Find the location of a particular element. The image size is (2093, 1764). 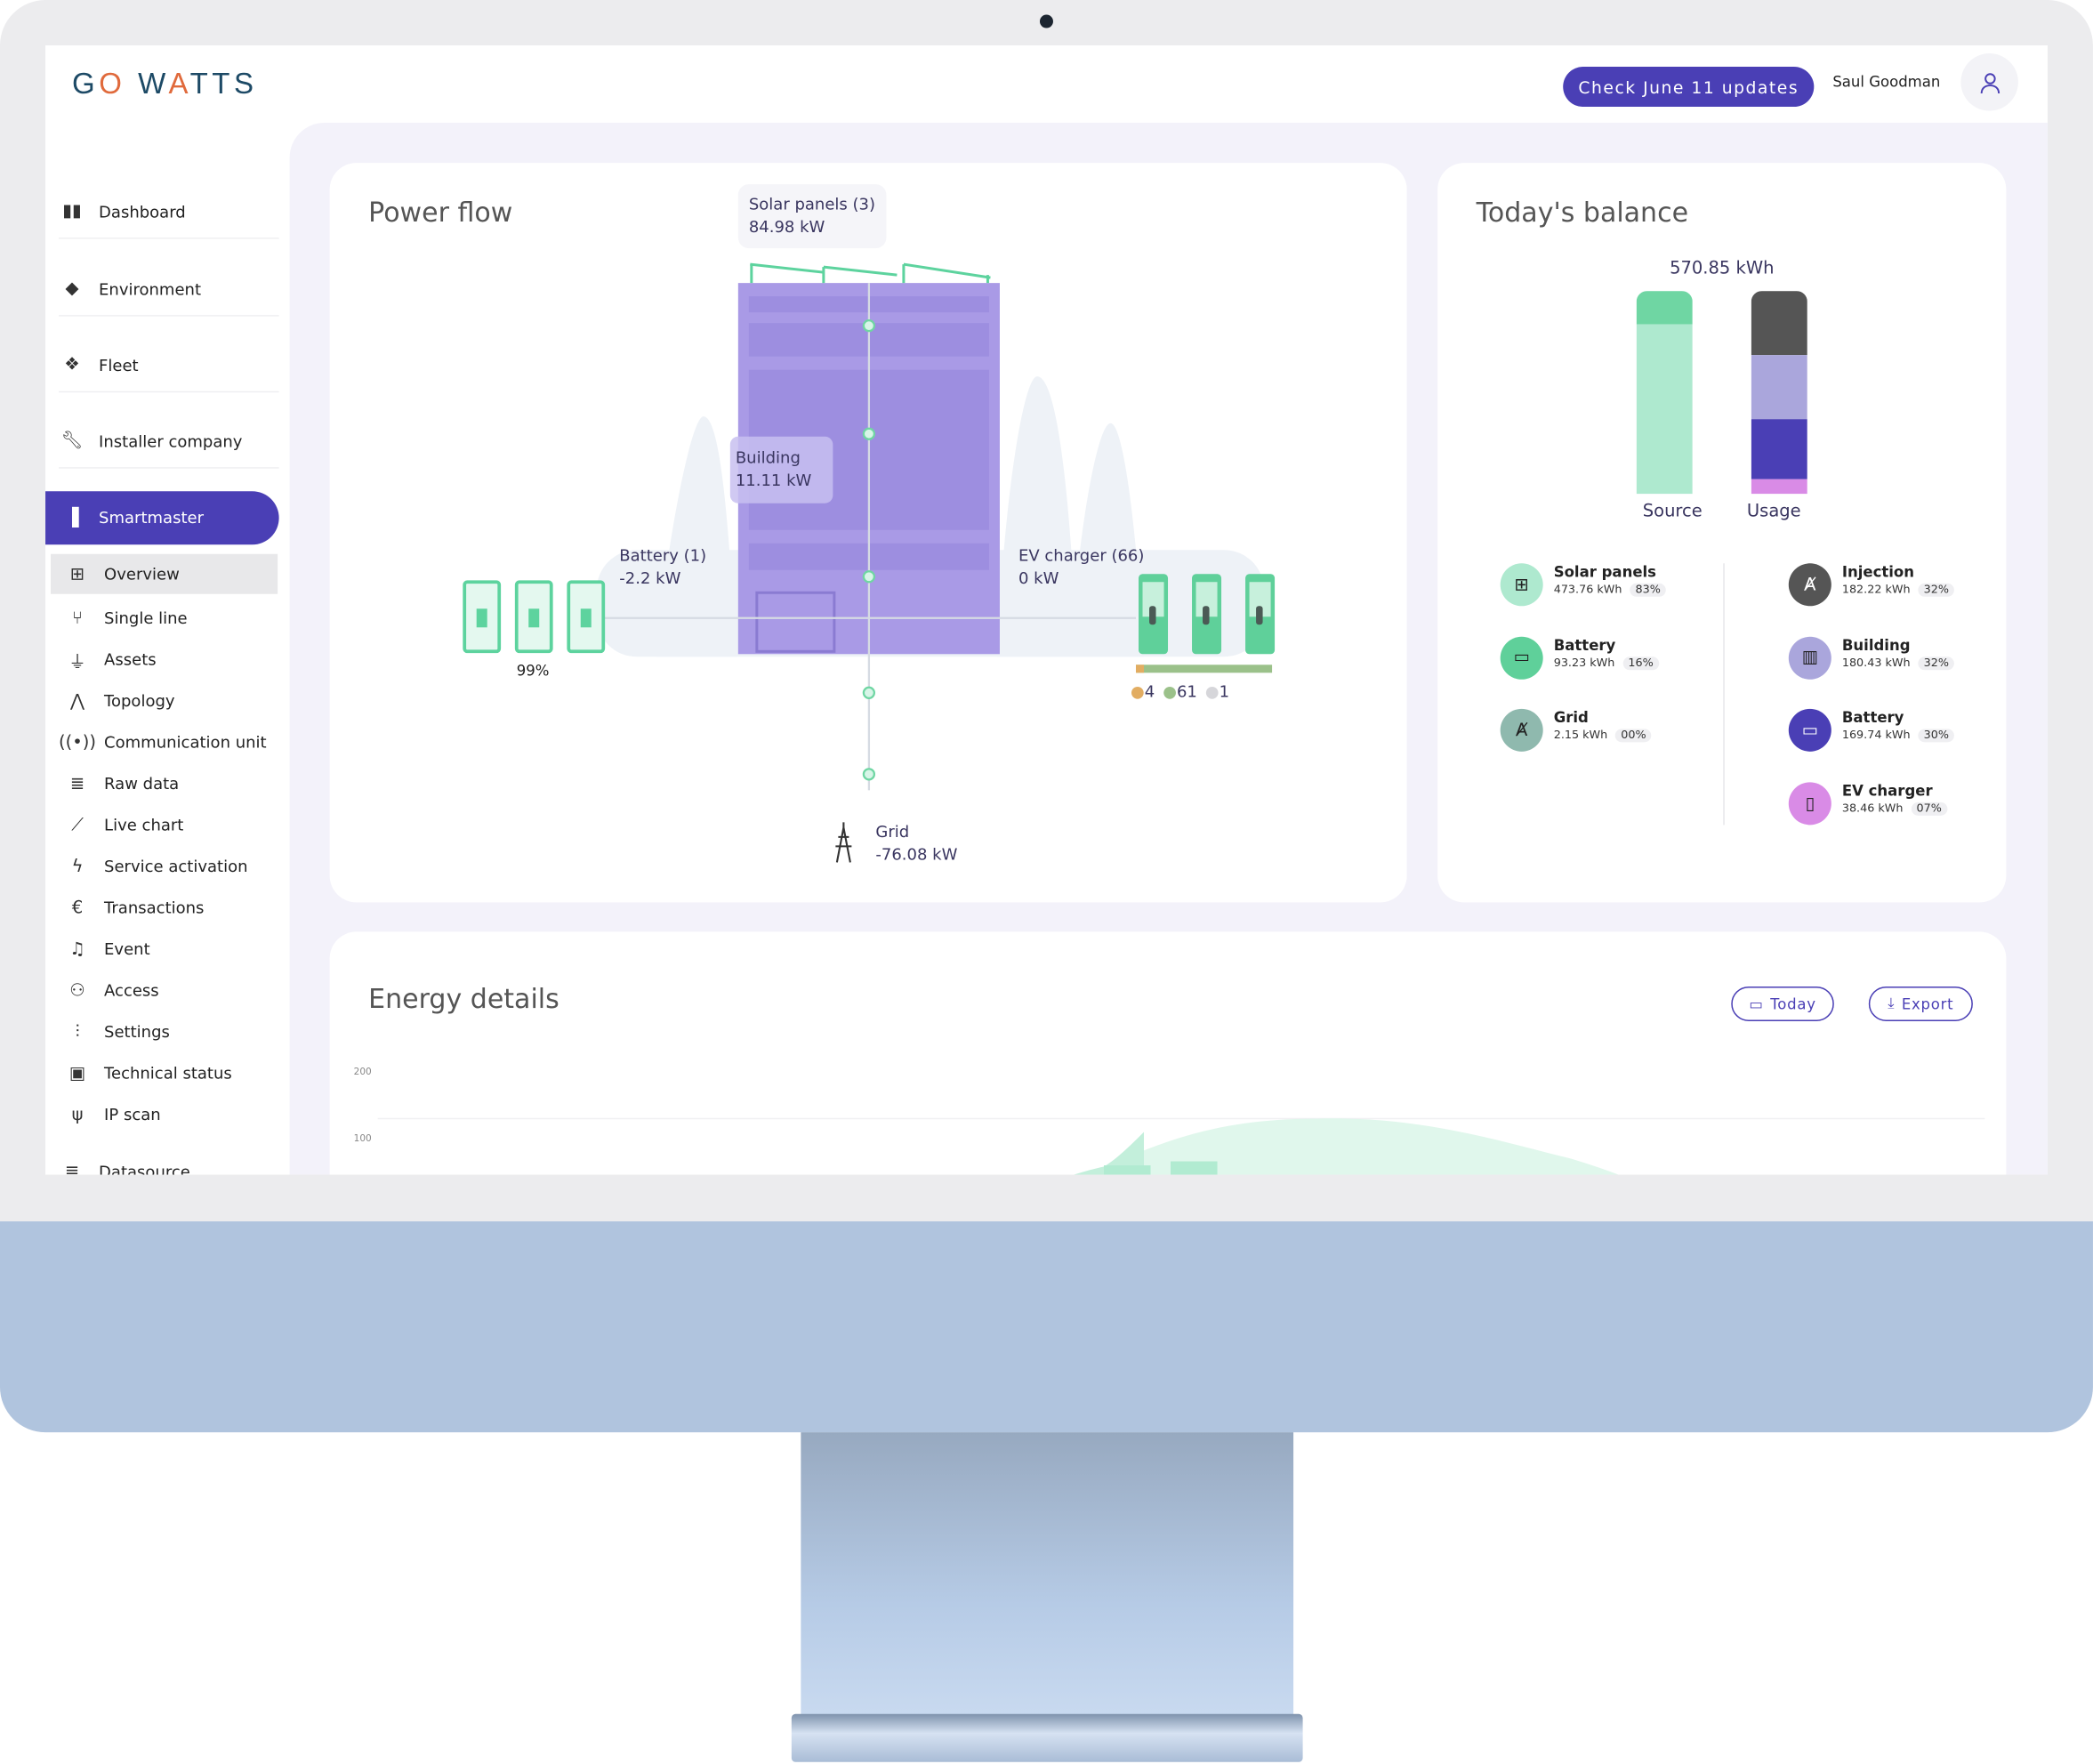

export-button: ⤓ Export is located at coordinates (1920, 1003).